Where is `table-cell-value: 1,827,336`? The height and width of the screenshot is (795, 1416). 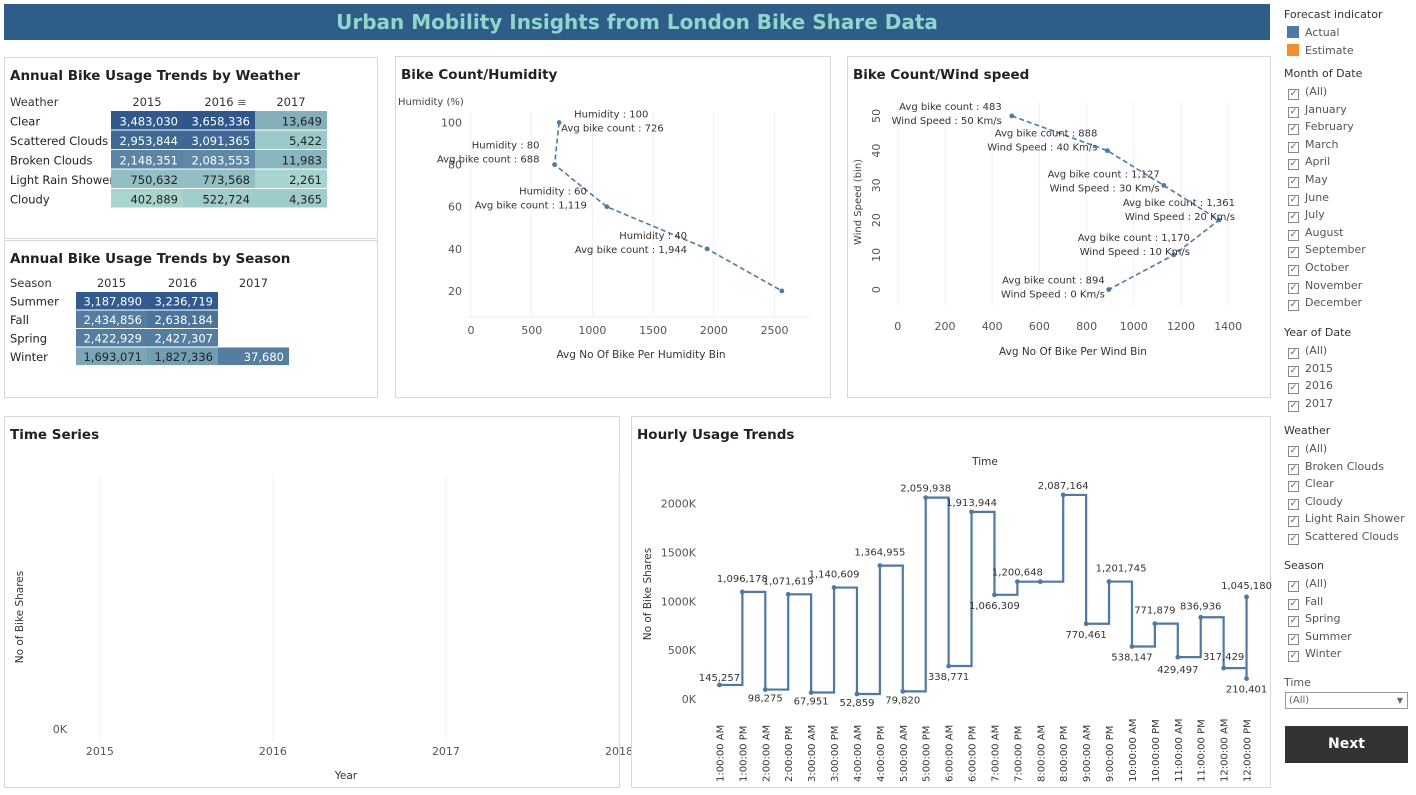 table-cell-value: 1,827,336 is located at coordinates (183, 357).